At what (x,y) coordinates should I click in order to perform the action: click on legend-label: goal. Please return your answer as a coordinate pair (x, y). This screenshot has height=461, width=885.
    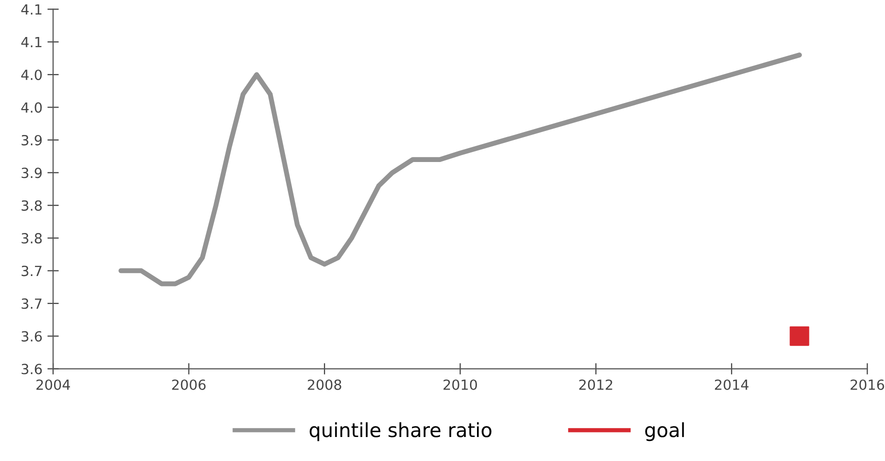
    Looking at the image, I should click on (664, 432).